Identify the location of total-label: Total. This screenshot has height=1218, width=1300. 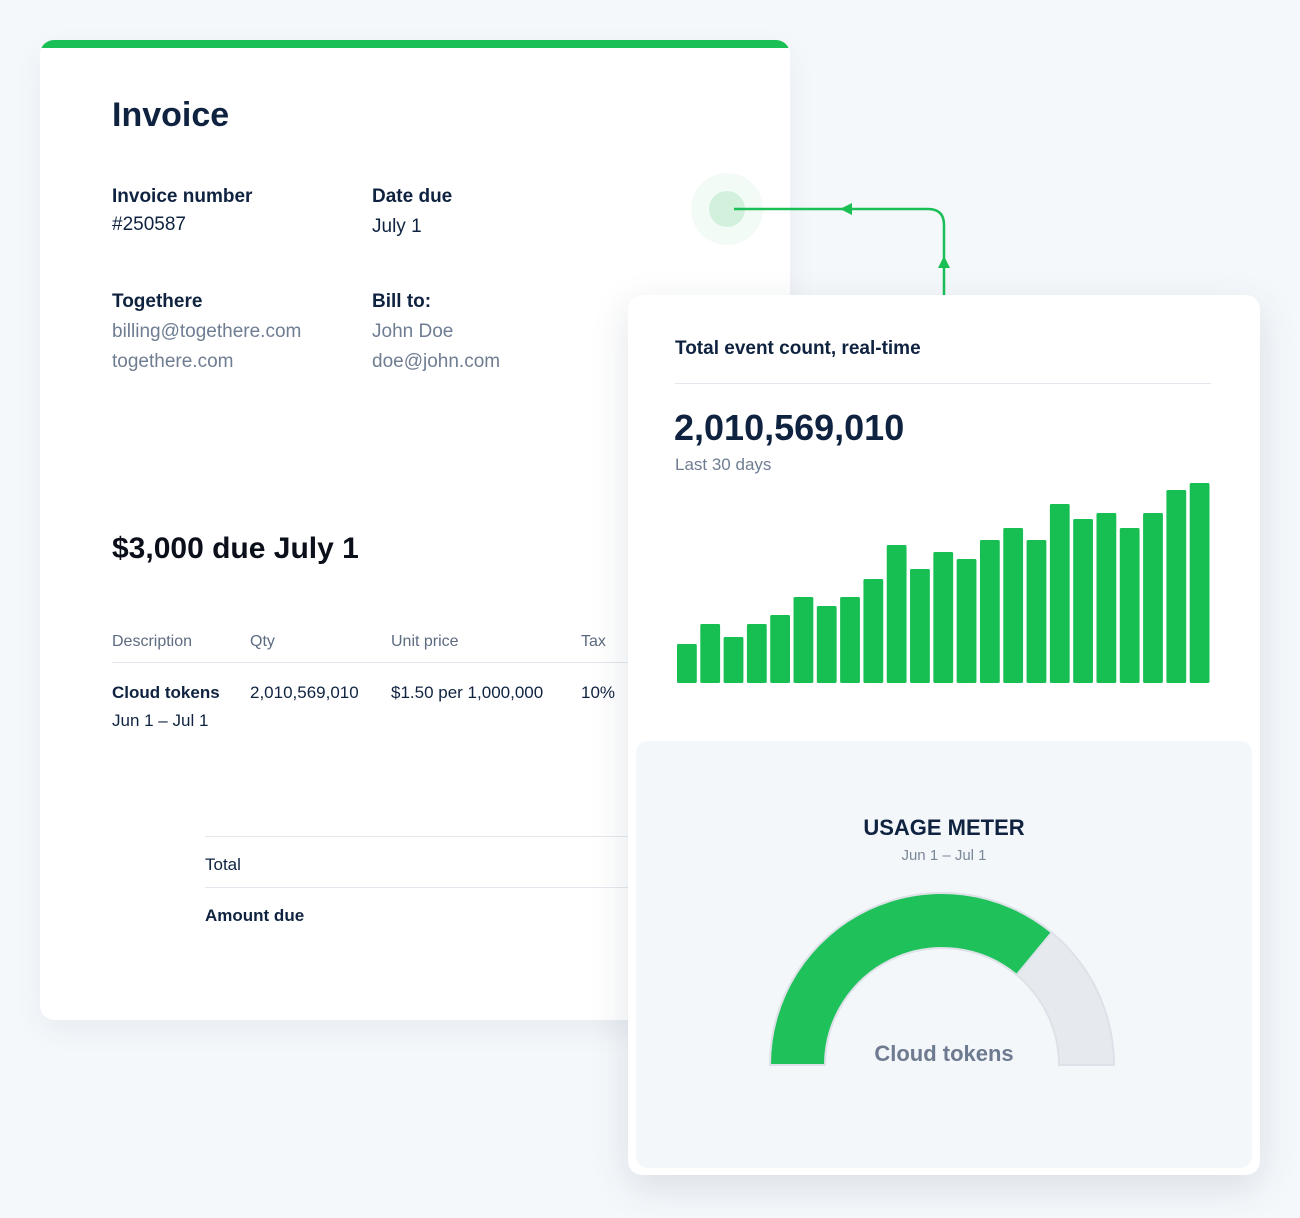
(223, 864).